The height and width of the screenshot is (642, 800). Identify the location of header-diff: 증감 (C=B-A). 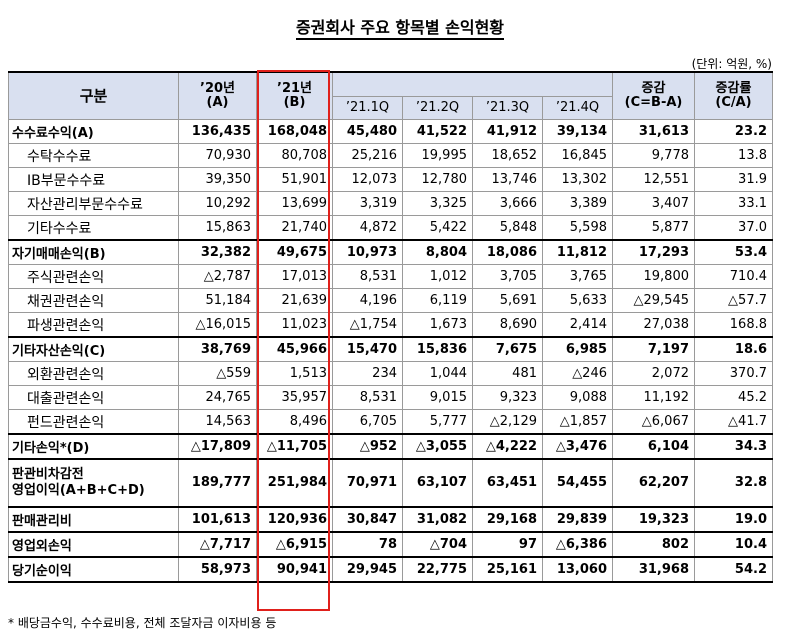
(653, 95).